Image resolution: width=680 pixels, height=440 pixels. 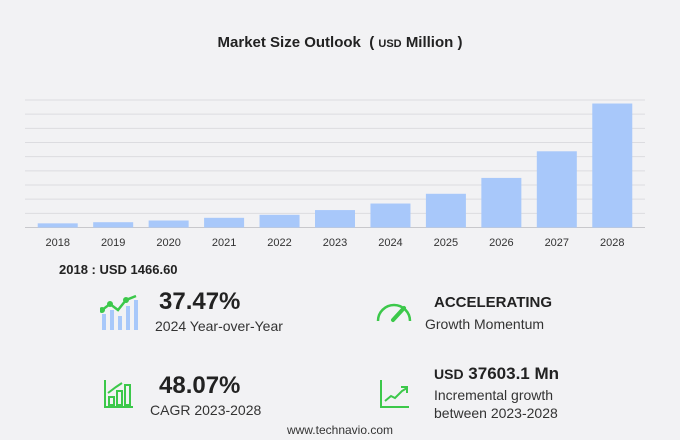 I want to click on growth-chart-icon, so click(x=119, y=312).